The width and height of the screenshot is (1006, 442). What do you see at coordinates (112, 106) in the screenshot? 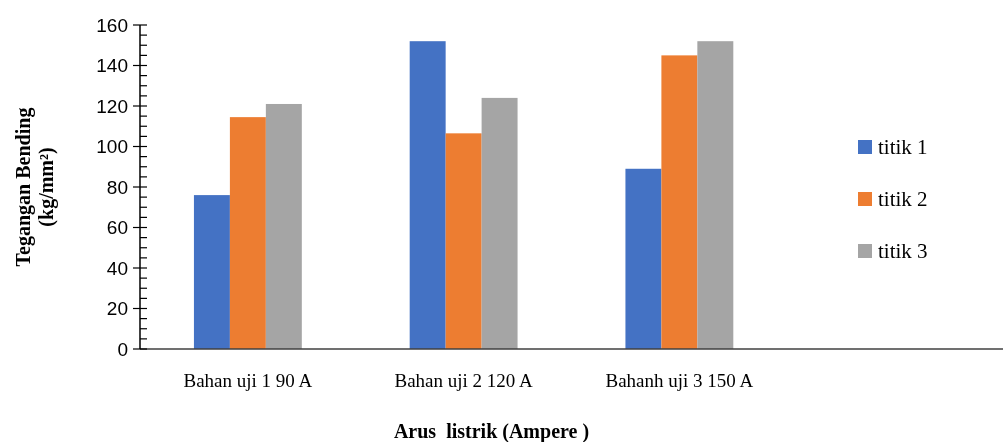
I see `y-tick-label: 120` at bounding box center [112, 106].